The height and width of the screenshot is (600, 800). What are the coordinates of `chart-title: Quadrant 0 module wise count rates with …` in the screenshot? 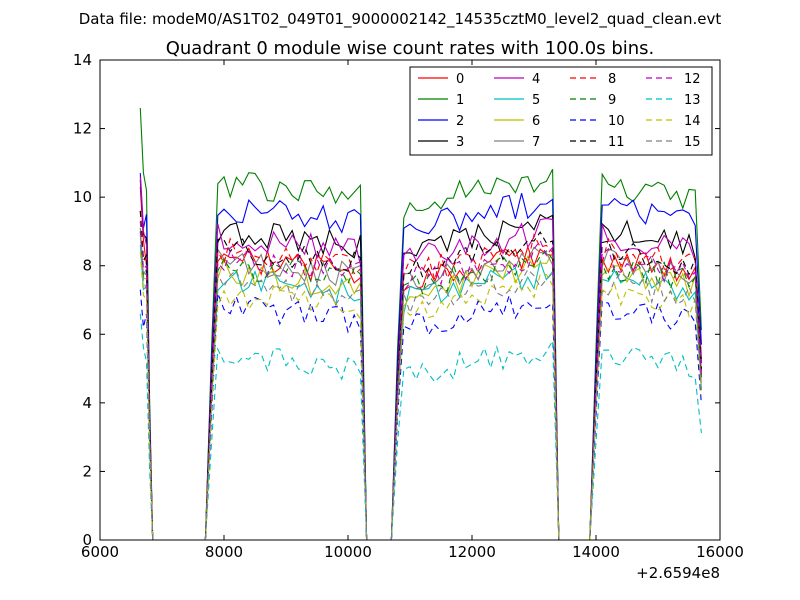 It's located at (410, 48).